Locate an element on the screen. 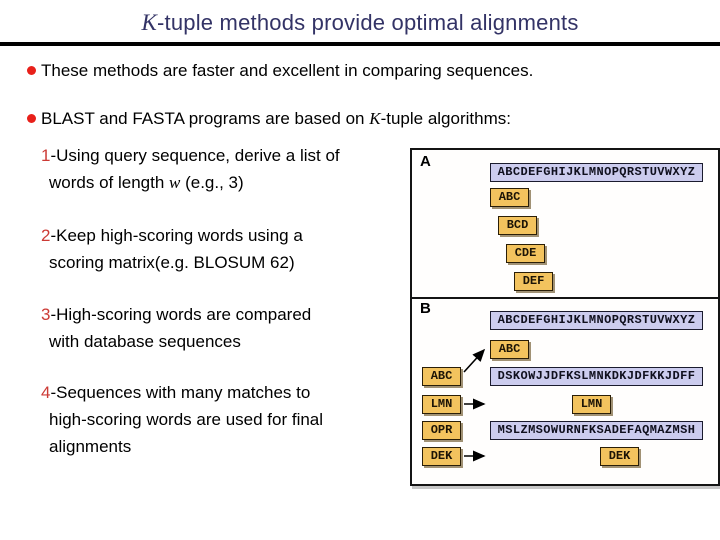 This screenshot has width=720, height=540. step-line: 1-Using query sequence, derive a list of is located at coordinates (190, 156).